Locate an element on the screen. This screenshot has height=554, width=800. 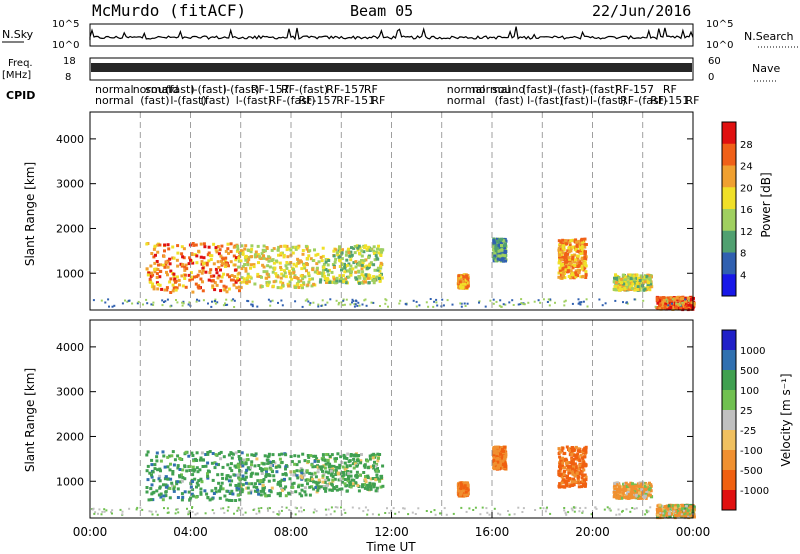
cpid-label-item: (fast) is located at coordinates (509, 100).